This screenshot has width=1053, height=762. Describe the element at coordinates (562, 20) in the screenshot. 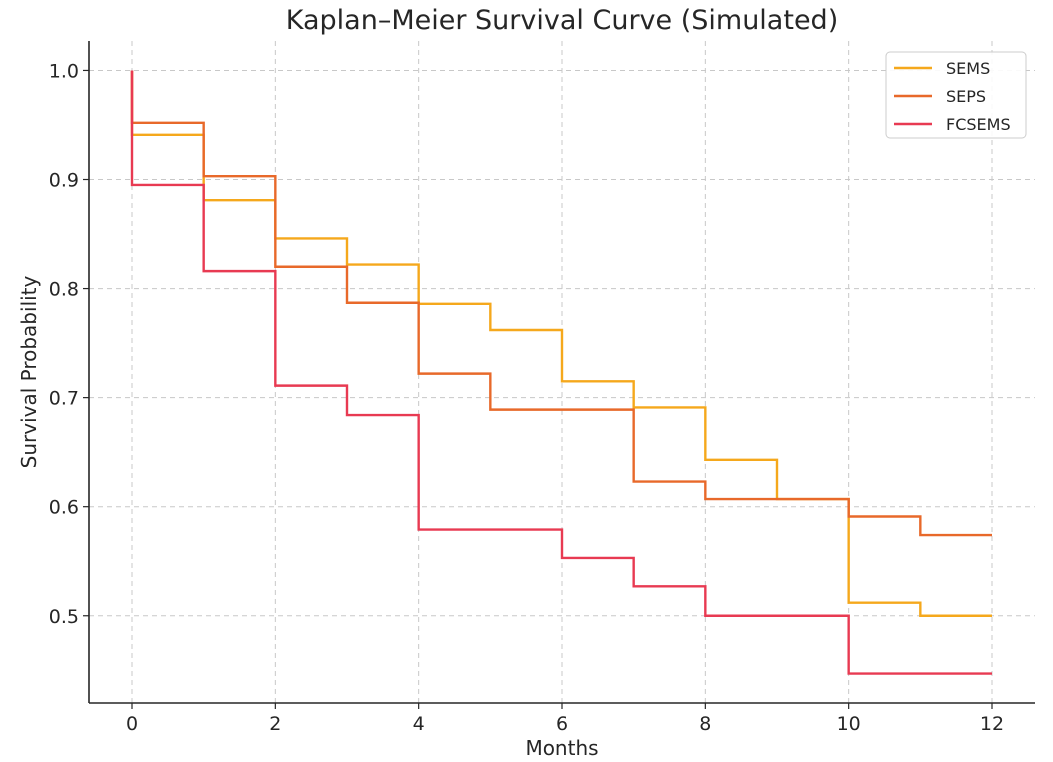

I see `chart-title: Kaplan–Meier Survival Curve (Simulated)` at that location.